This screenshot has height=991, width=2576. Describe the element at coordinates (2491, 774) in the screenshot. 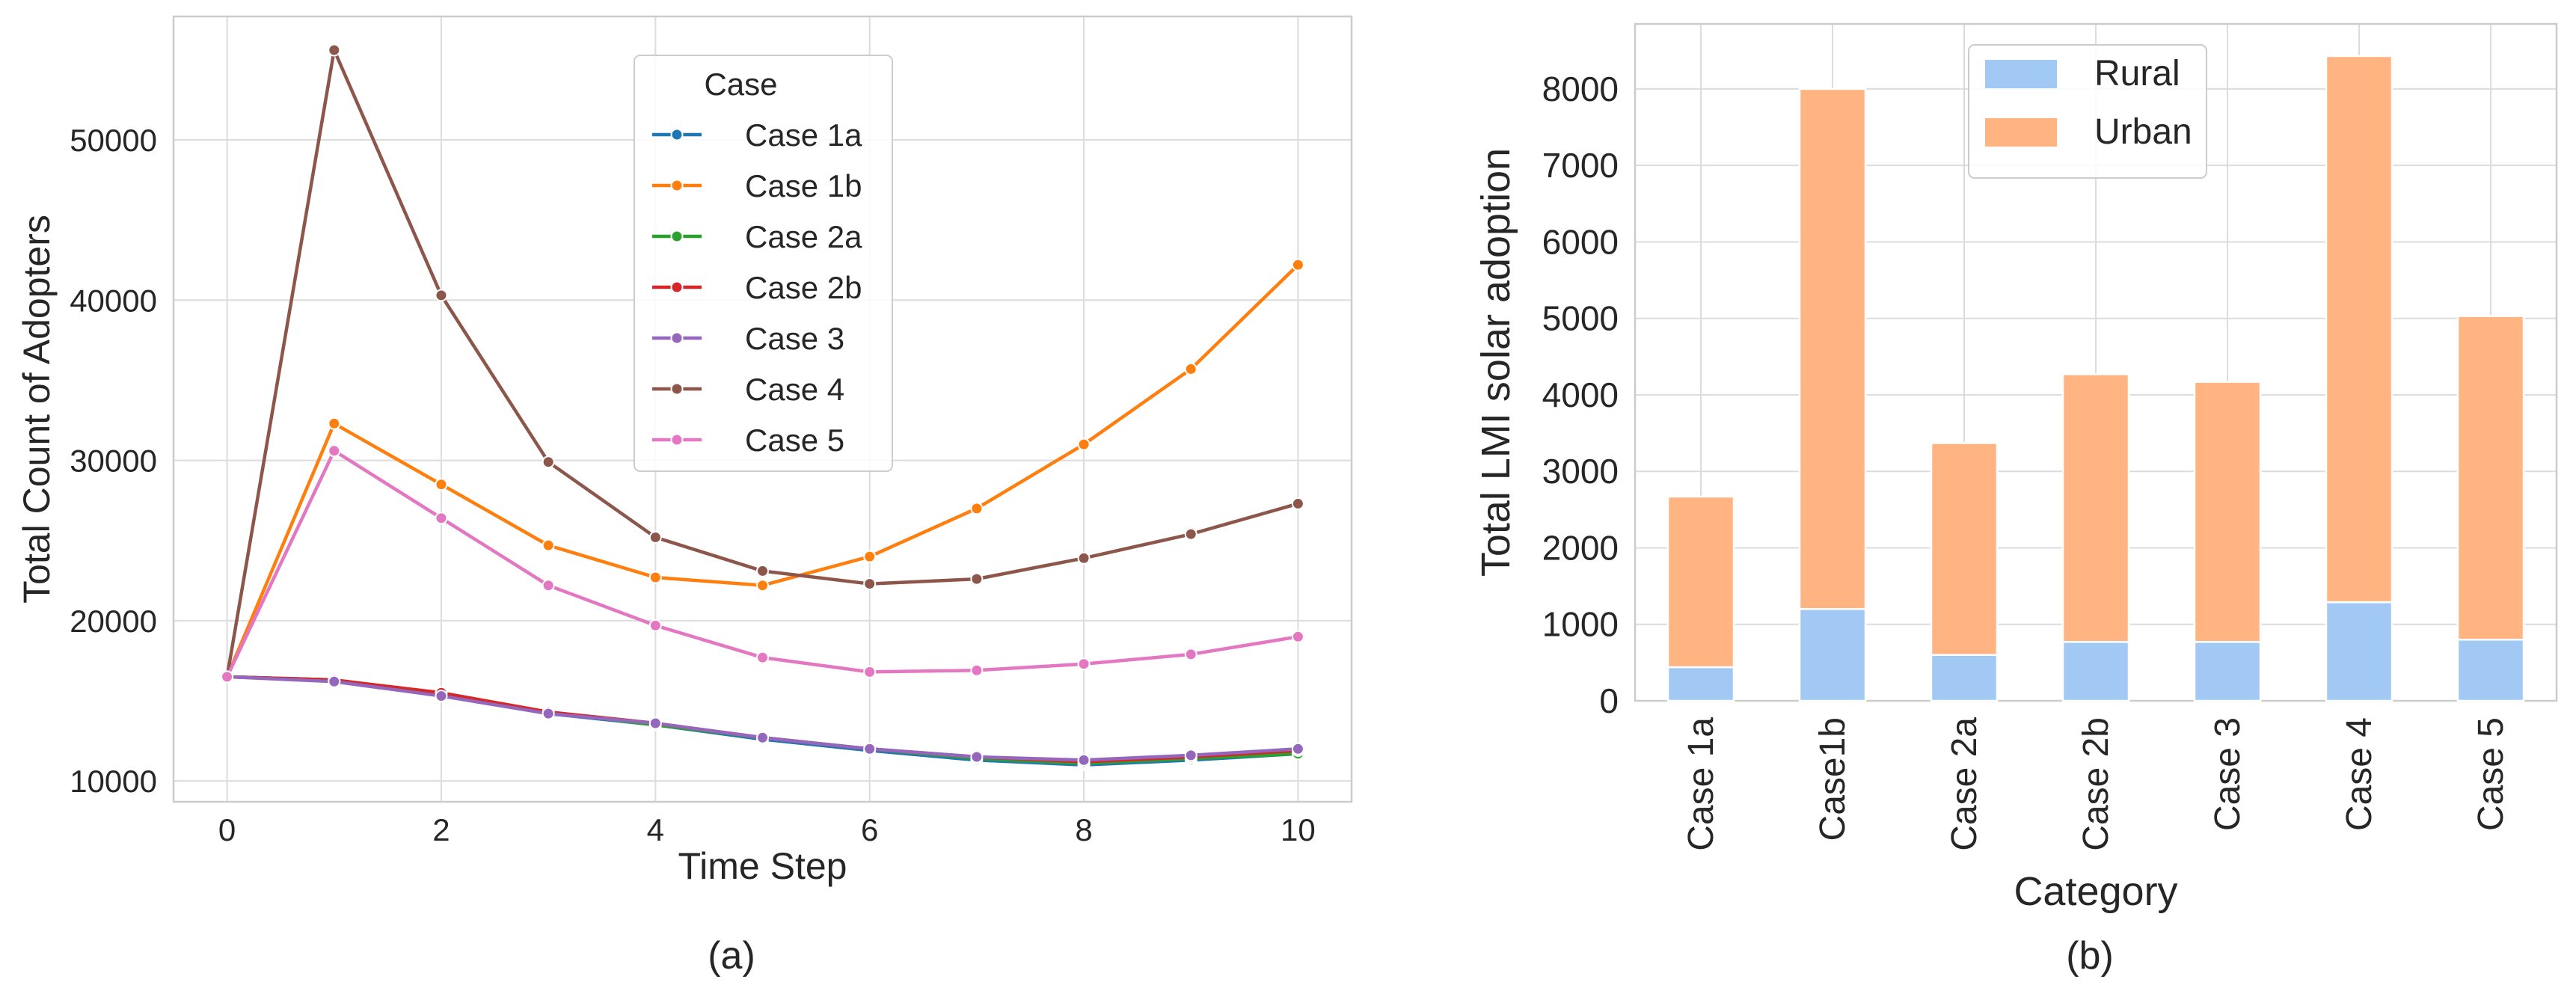

I see `x-tick-label: Case 5` at that location.